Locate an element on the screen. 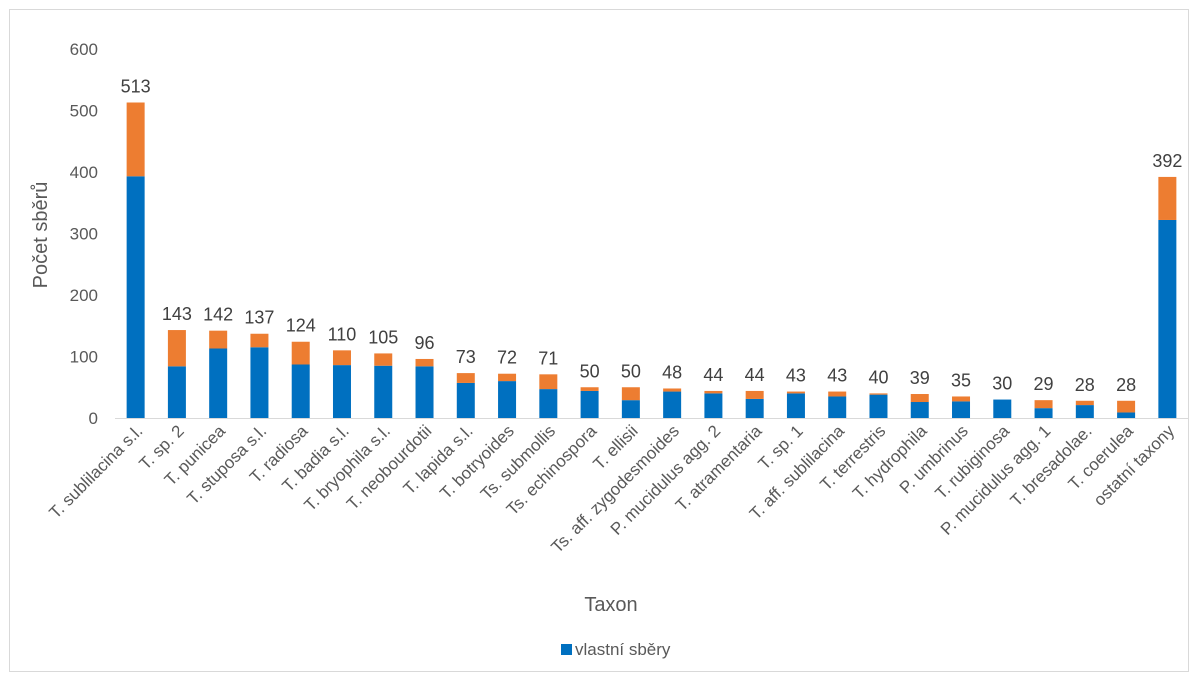 This screenshot has width=1197, height=680. y-tick-label: 400 is located at coordinates (84, 172).